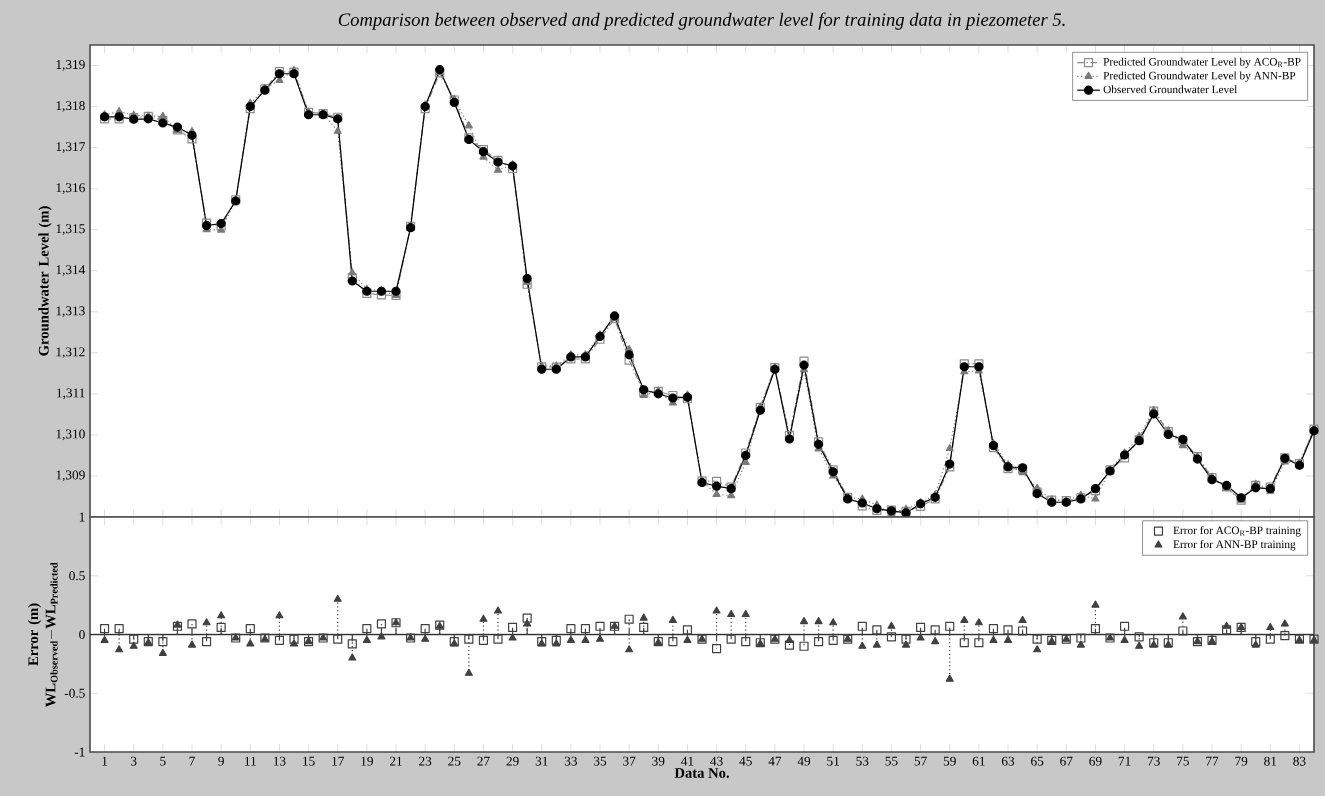 Image resolution: width=1325 pixels, height=796 pixels. What do you see at coordinates (658, 761) in the screenshot?
I see `x-tick-label: 39` at bounding box center [658, 761].